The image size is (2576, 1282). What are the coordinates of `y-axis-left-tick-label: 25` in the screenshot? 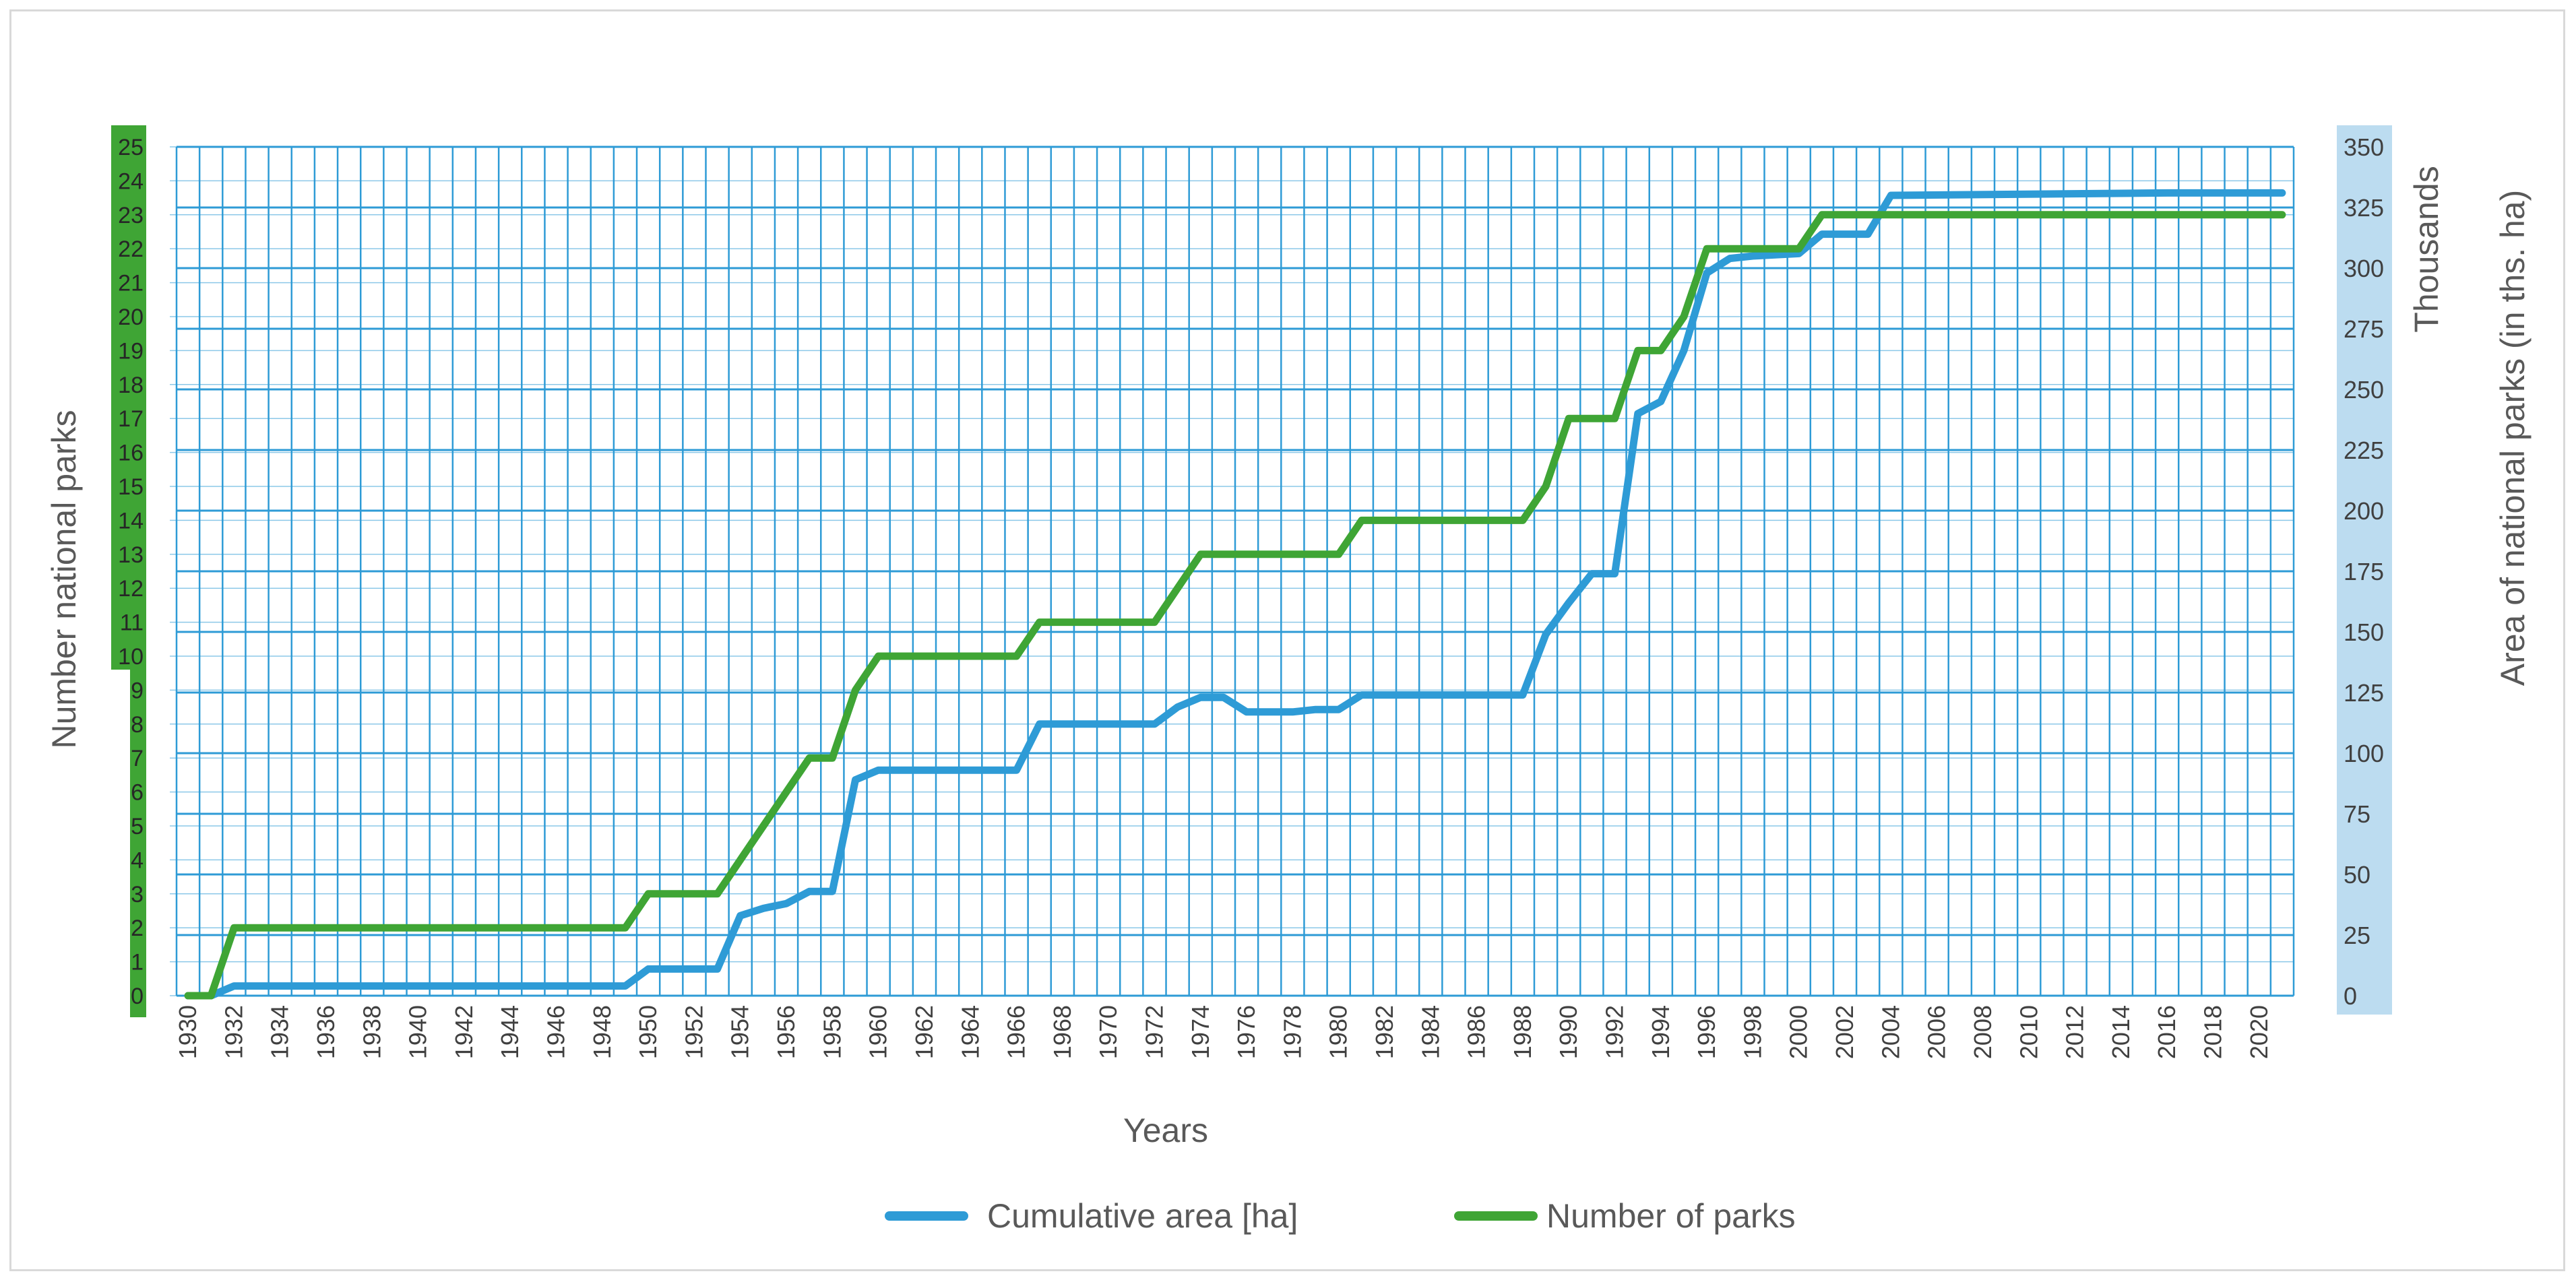 It's located at (131, 147).